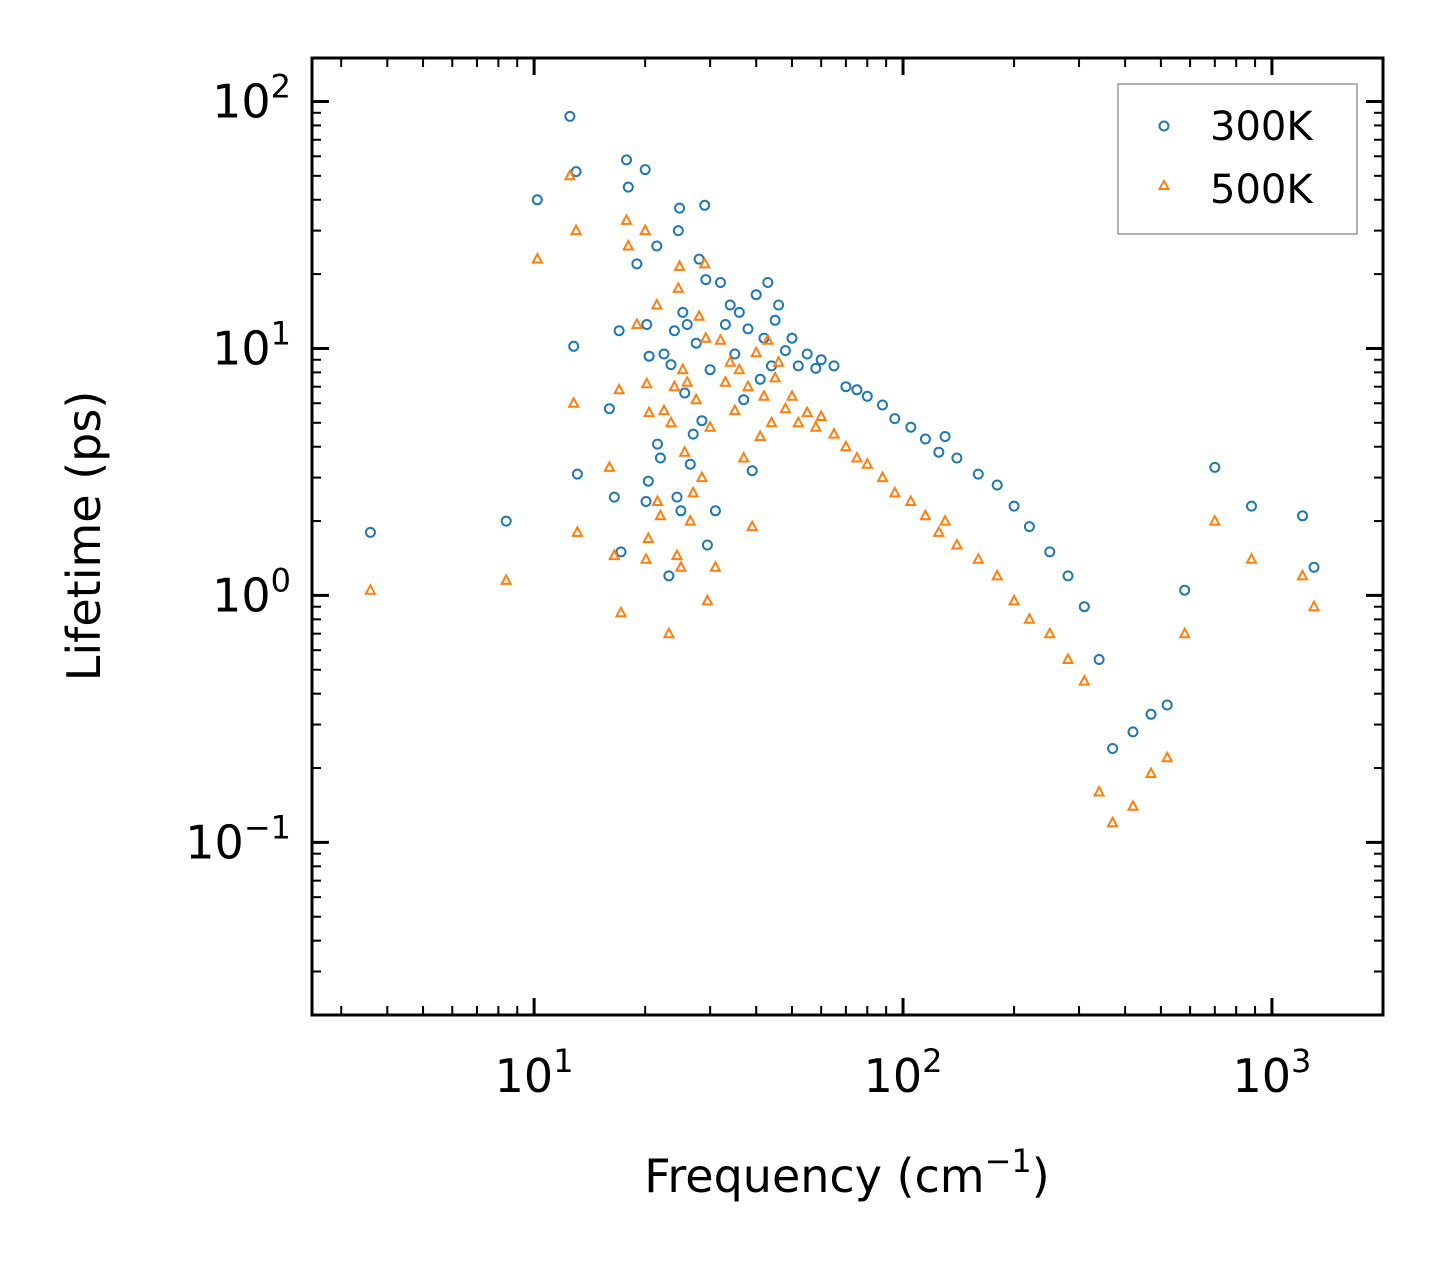 This screenshot has height=1265, width=1442. I want to click on x-tick-label: 10², so click(903, 1072).